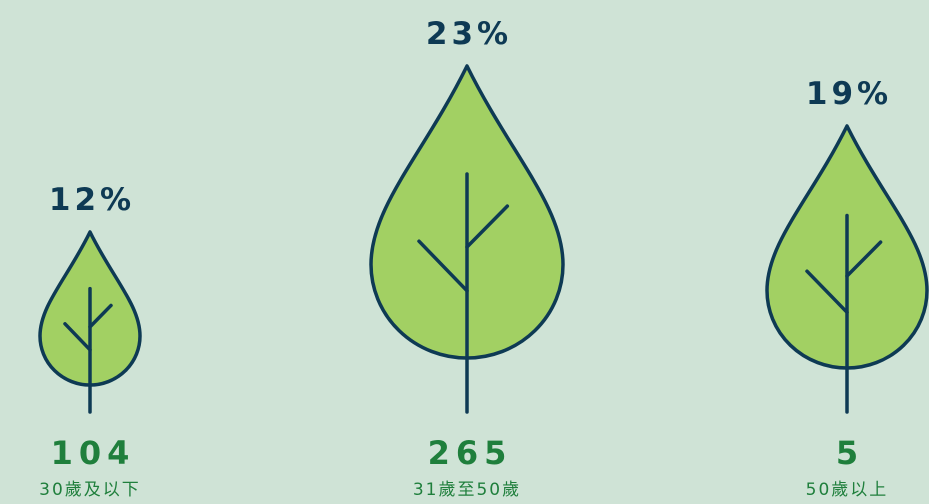 The image size is (929, 504). I want to click on age-group: 30歲及以下, so click(90, 490).